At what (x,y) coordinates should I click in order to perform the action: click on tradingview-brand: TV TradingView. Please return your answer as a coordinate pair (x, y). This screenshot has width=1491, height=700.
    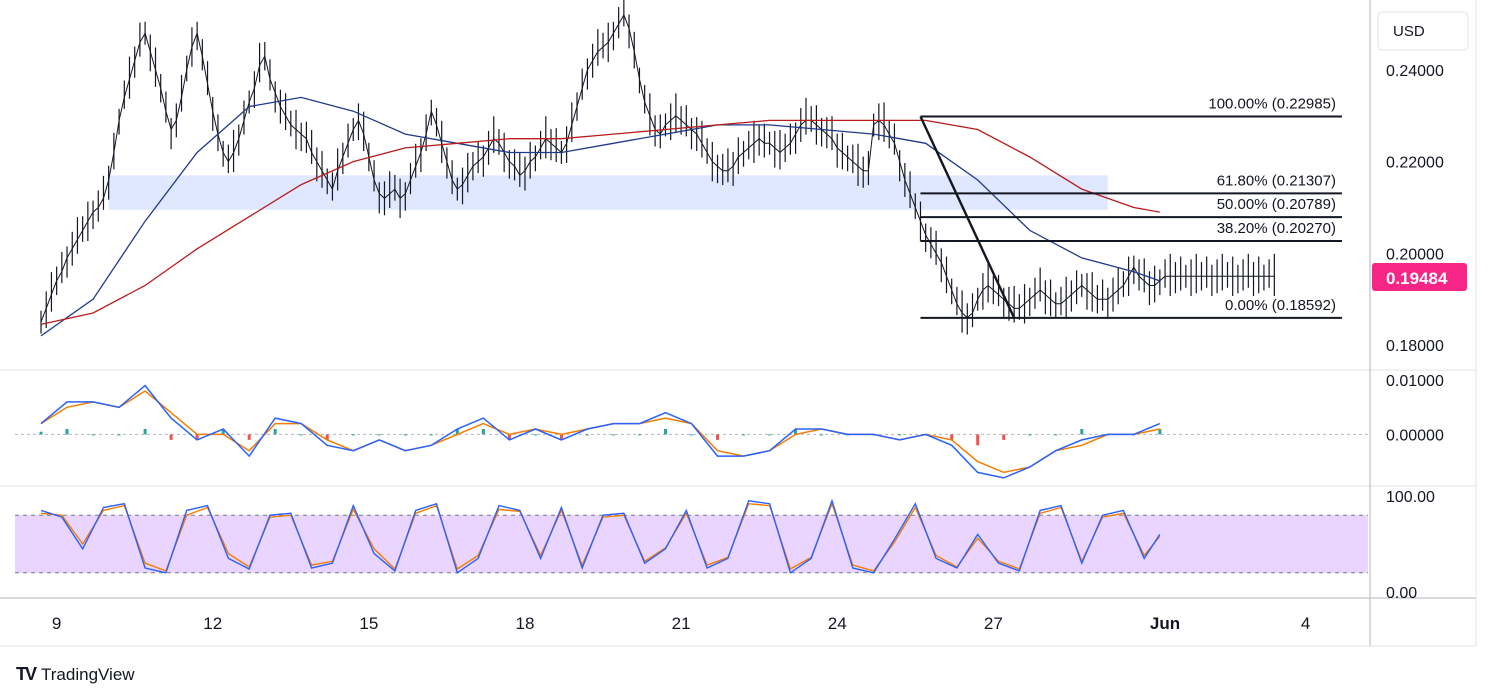
    Looking at the image, I should click on (75, 674).